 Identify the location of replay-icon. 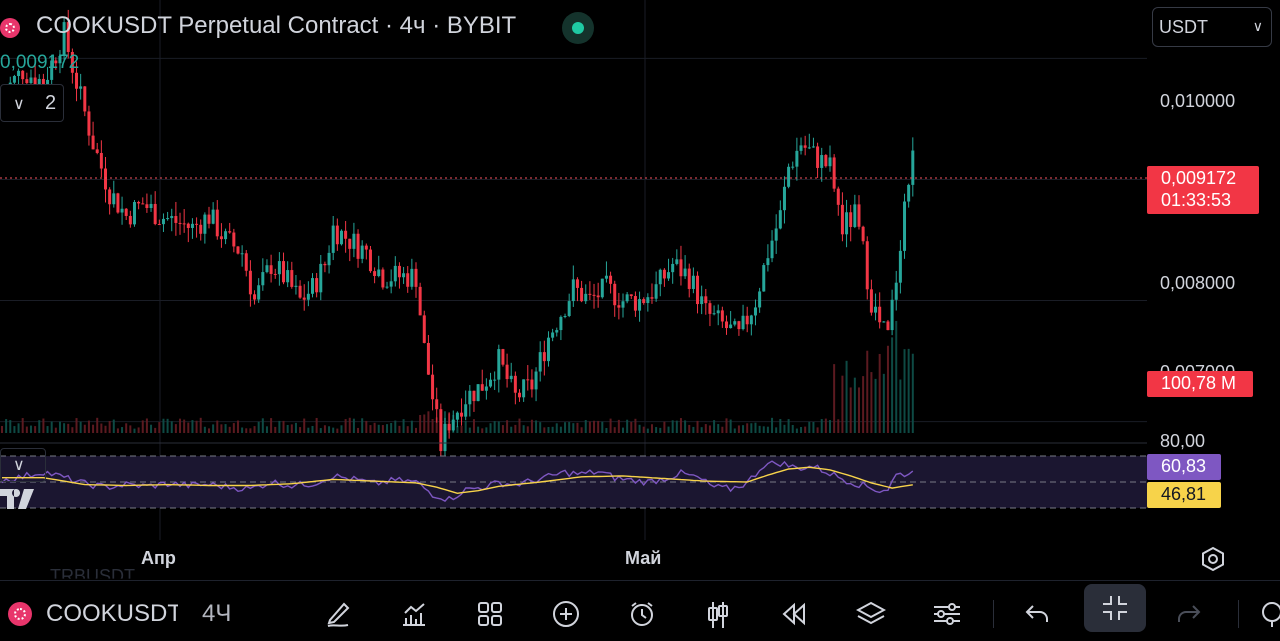
(794, 614).